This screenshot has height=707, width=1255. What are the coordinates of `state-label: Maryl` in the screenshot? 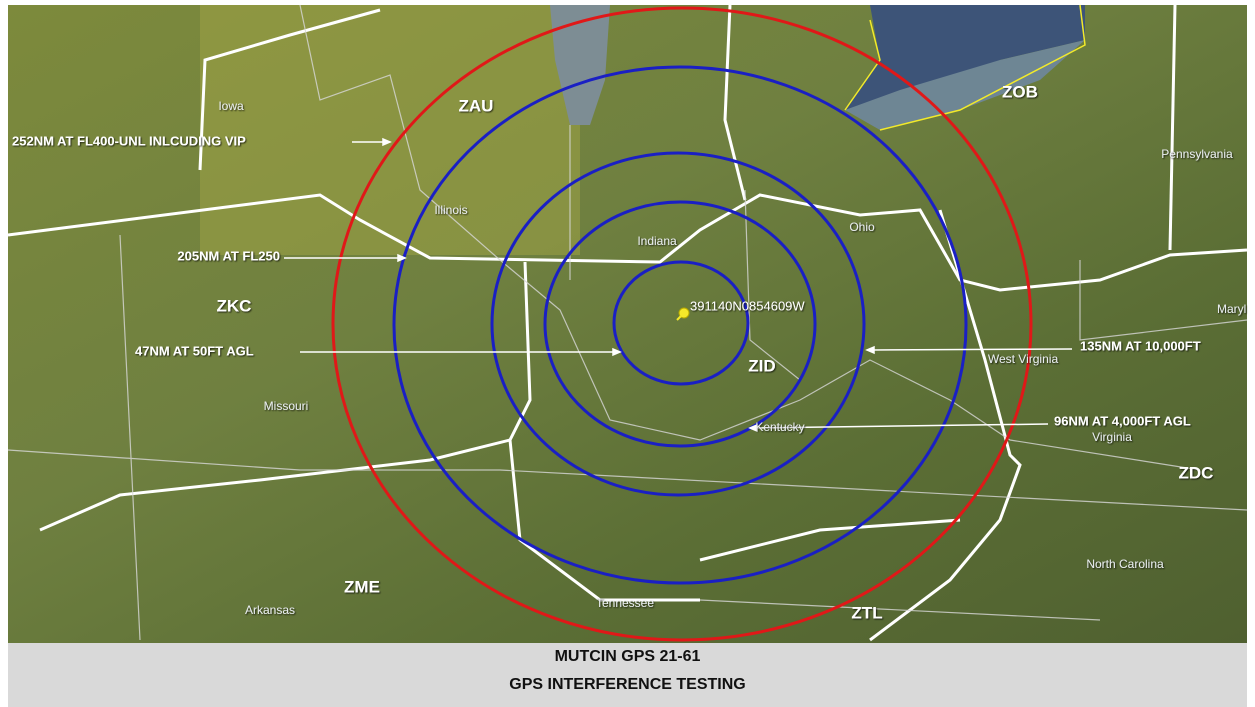 It's located at (1231, 309).